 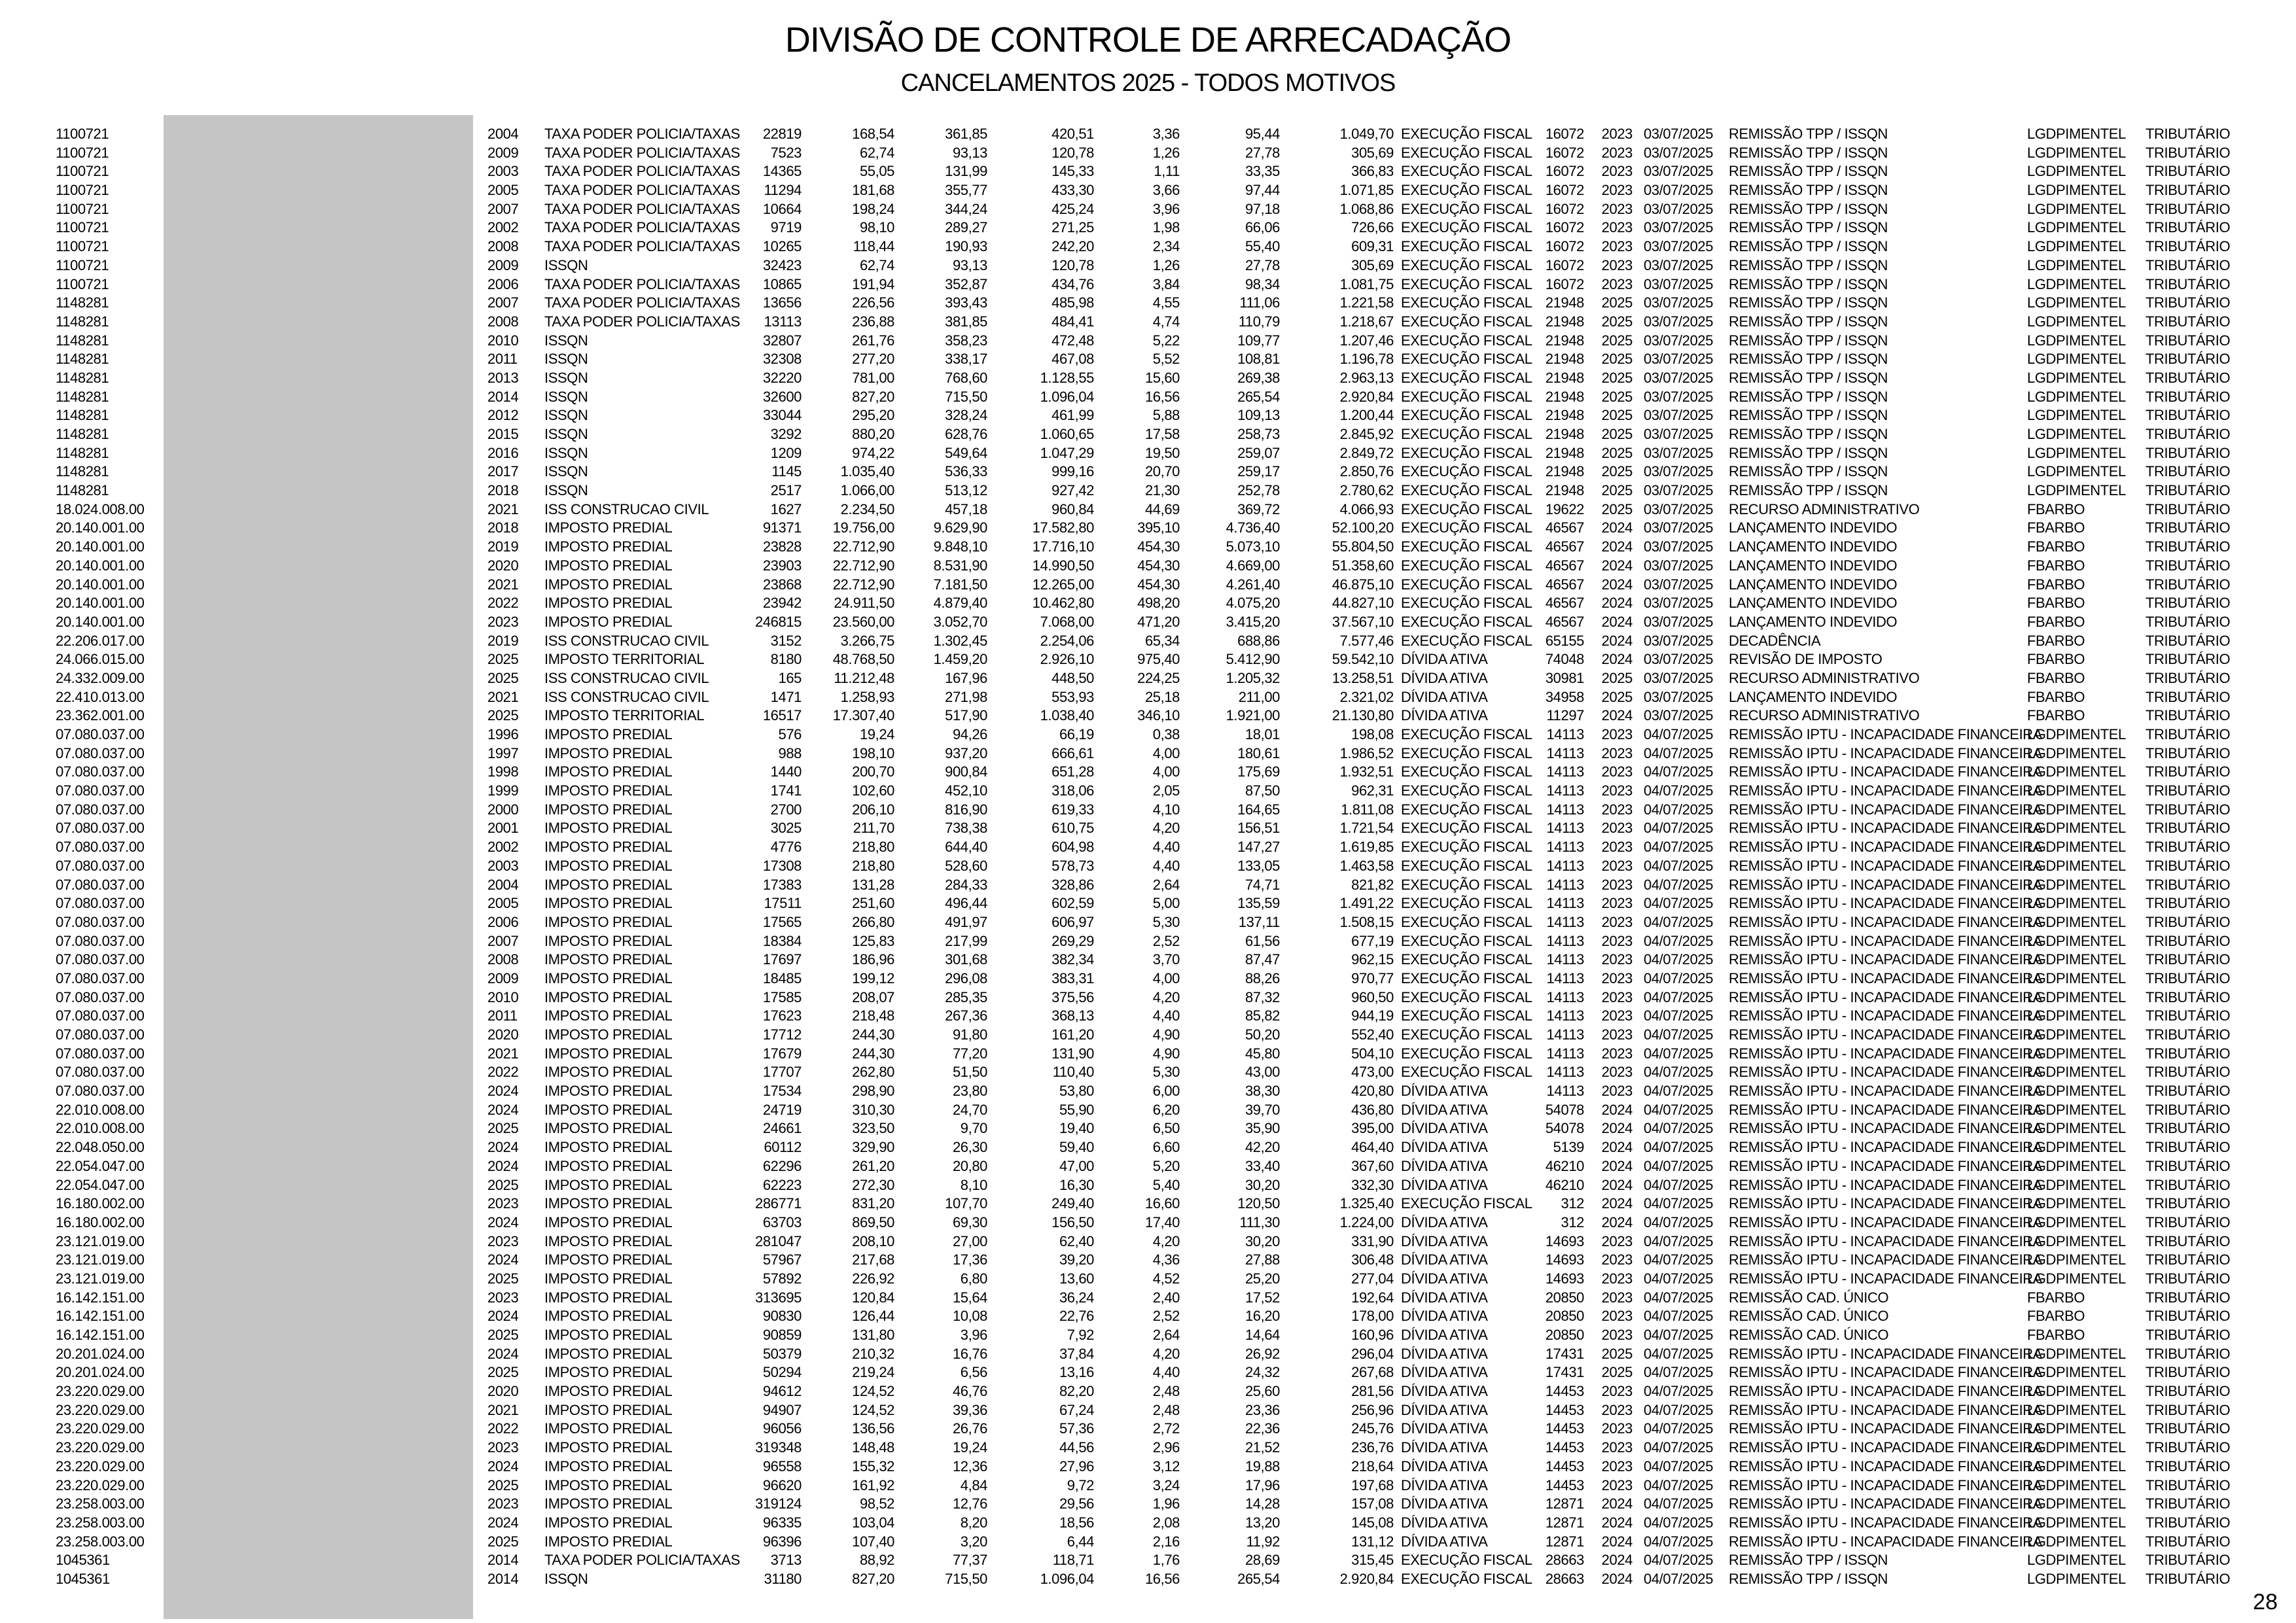 I want to click on col-value-4: 44,69, so click(x=1162, y=509).